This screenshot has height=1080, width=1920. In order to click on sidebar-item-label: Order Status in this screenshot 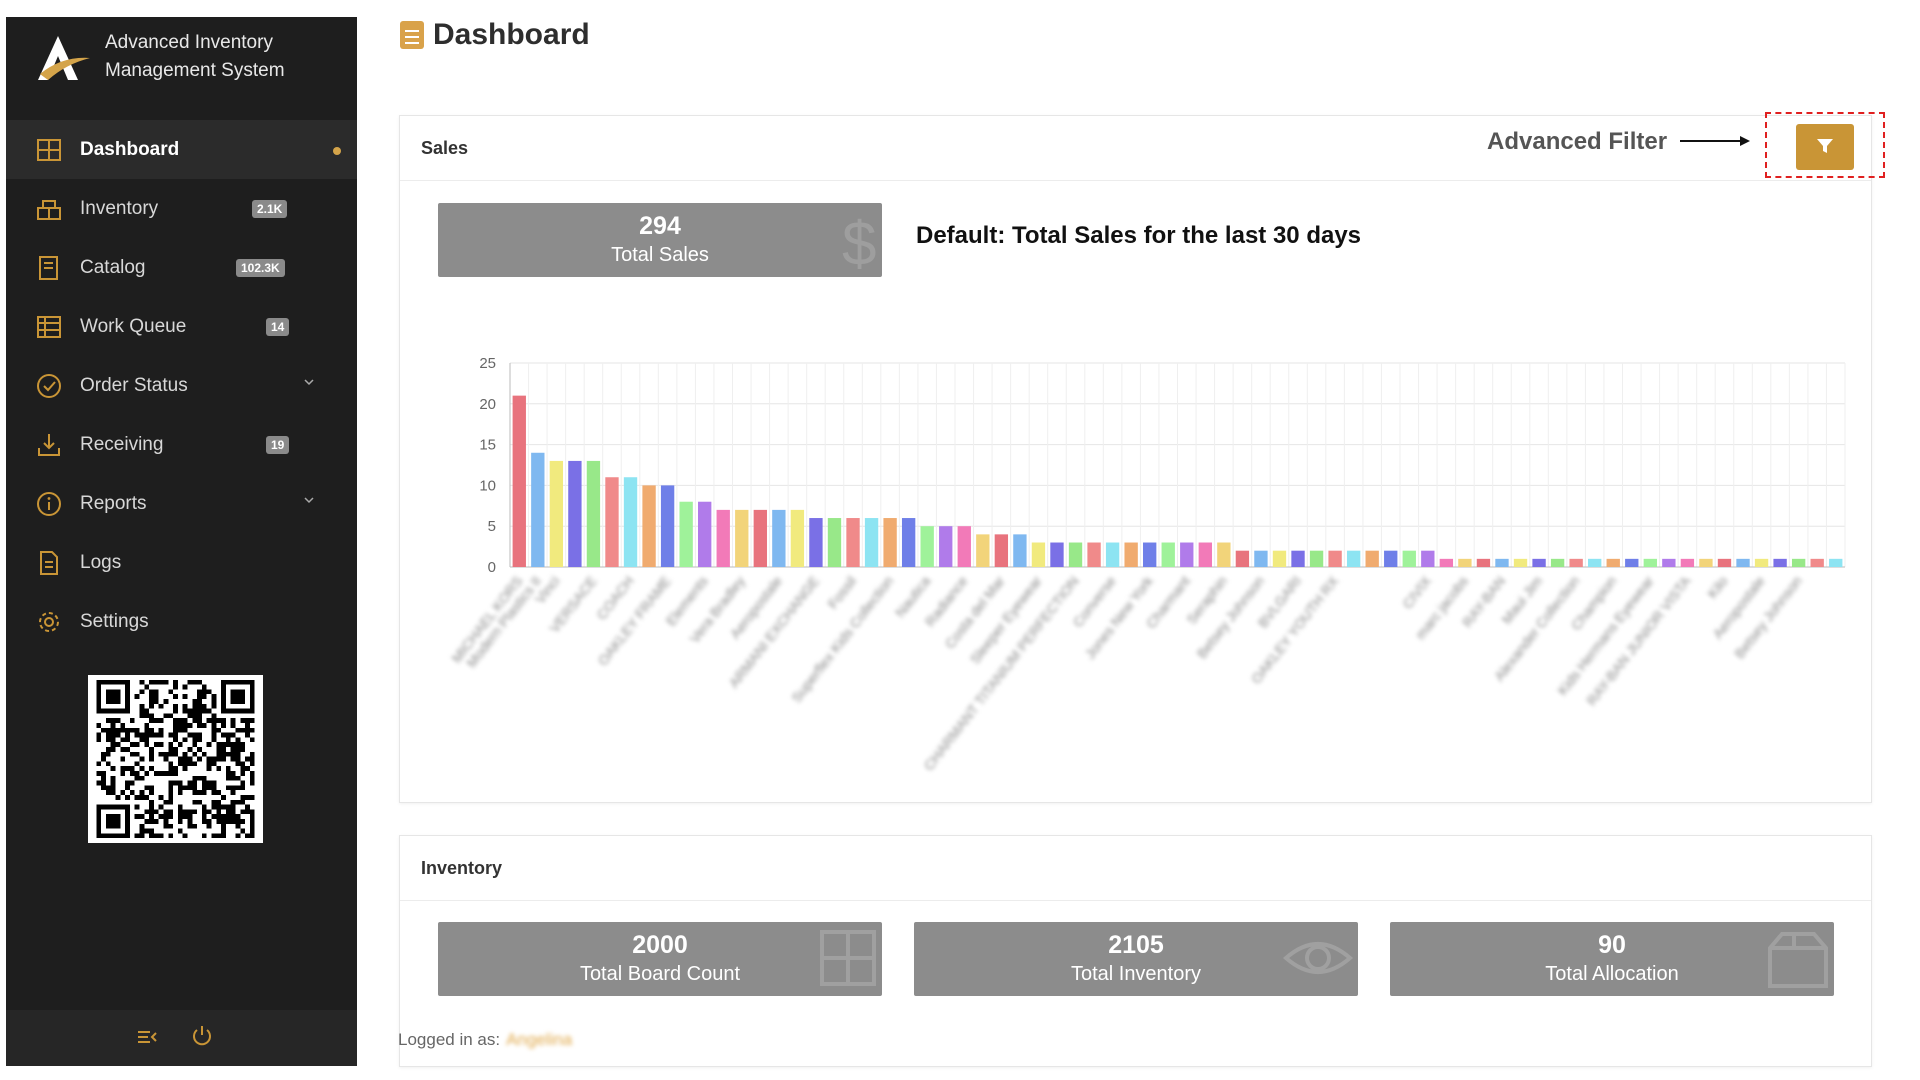, I will do `click(134, 385)`.